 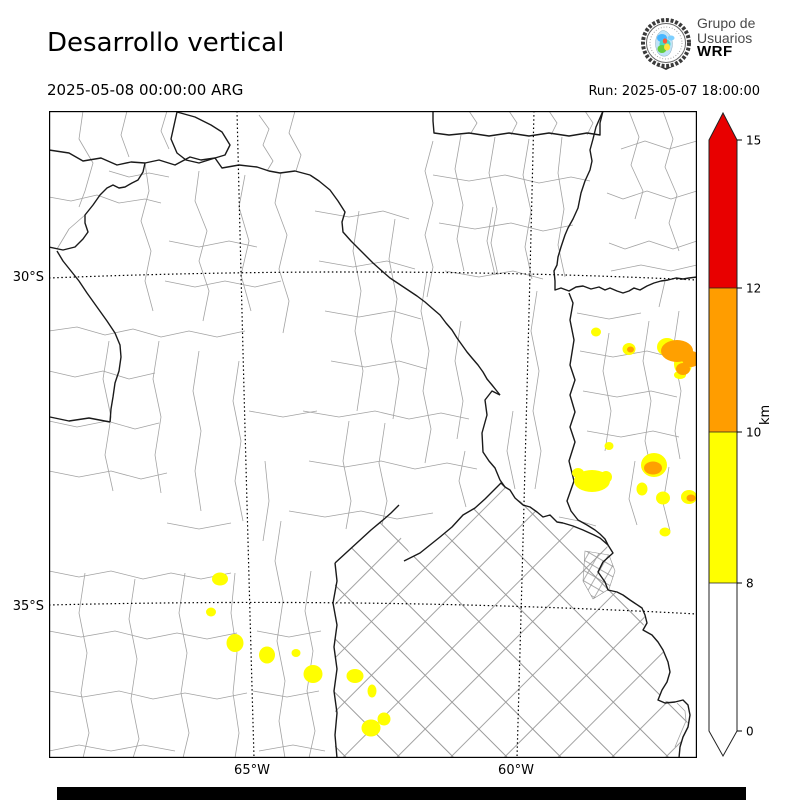 I want to click on logo-line2: Usuarios, so click(x=725, y=37).